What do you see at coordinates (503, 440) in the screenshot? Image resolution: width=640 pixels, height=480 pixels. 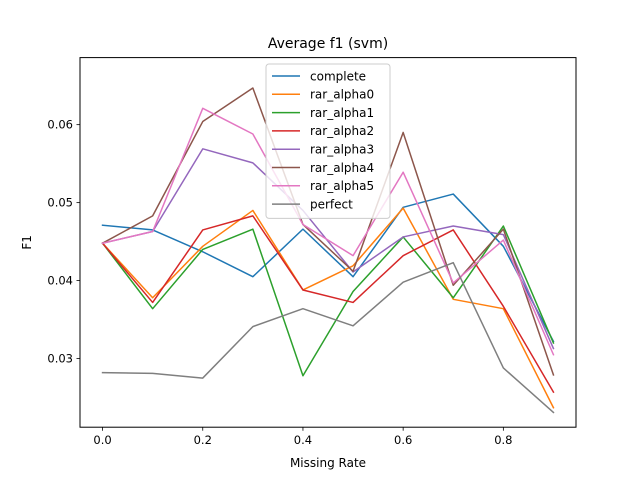 I see `x-tick-label: 0.8` at bounding box center [503, 440].